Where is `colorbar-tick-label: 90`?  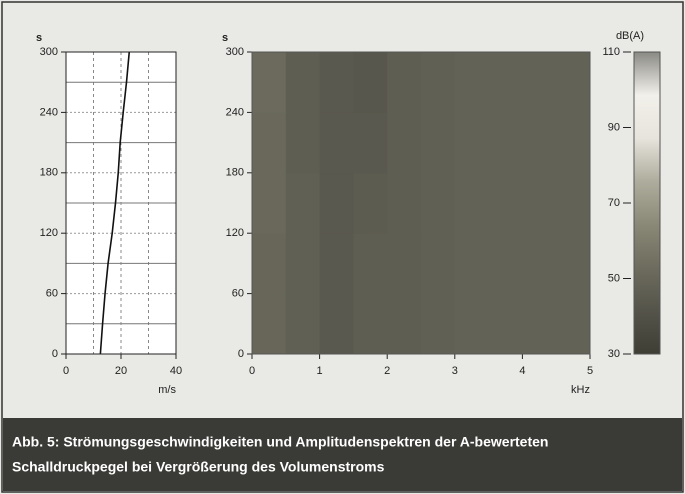 colorbar-tick-label: 90 is located at coordinates (614, 127).